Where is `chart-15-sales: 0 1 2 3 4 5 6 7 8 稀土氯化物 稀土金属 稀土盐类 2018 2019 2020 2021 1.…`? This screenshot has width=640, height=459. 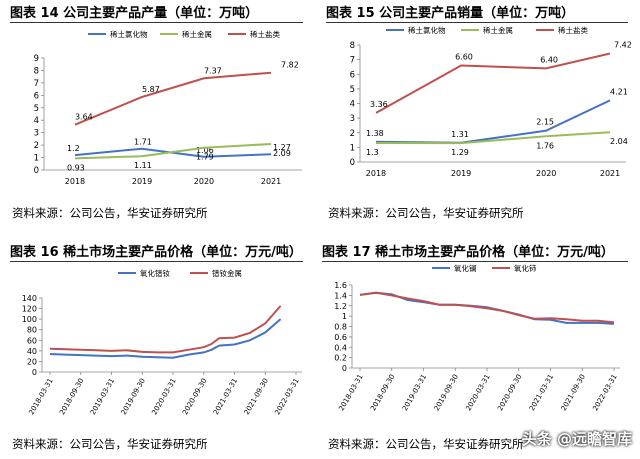
chart-15-sales: 0 1 2 3 4 5 6 7 8 稀土氯化物 稀土金属 稀土盐类 2018 2019 2020 2021 1.… is located at coordinates (491, 101).